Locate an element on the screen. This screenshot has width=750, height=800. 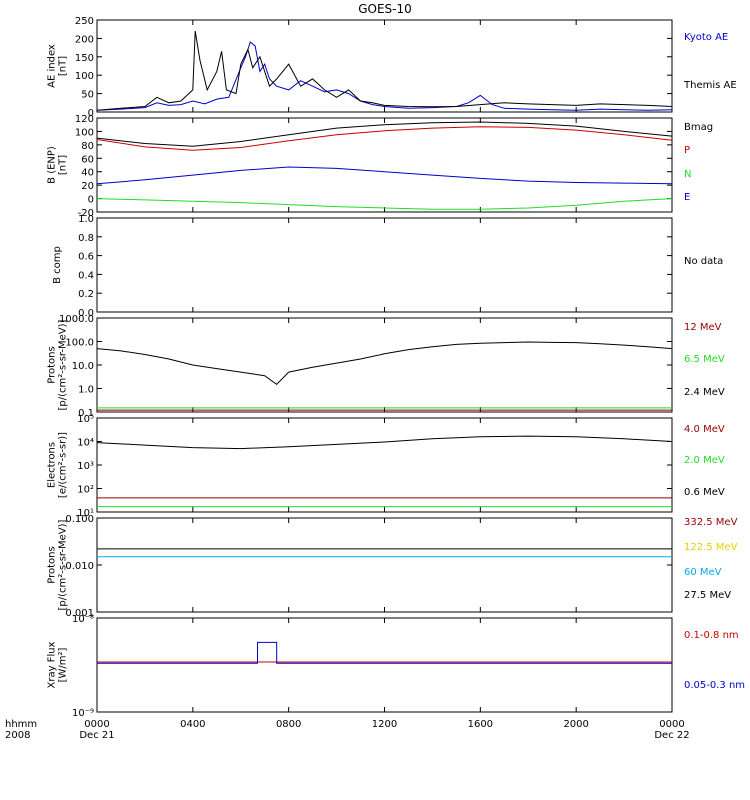
y-tick-label: 0.0 is located at coordinates (86, 313).